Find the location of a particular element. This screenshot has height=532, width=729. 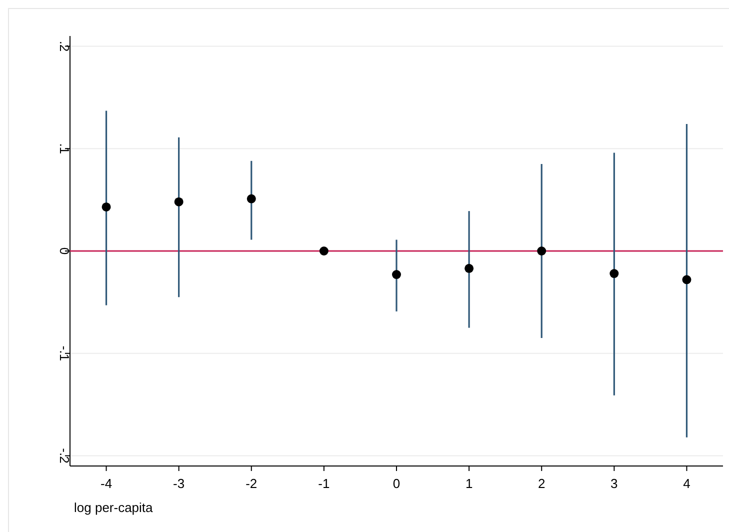

x-tick-label: -4 is located at coordinates (106, 483).